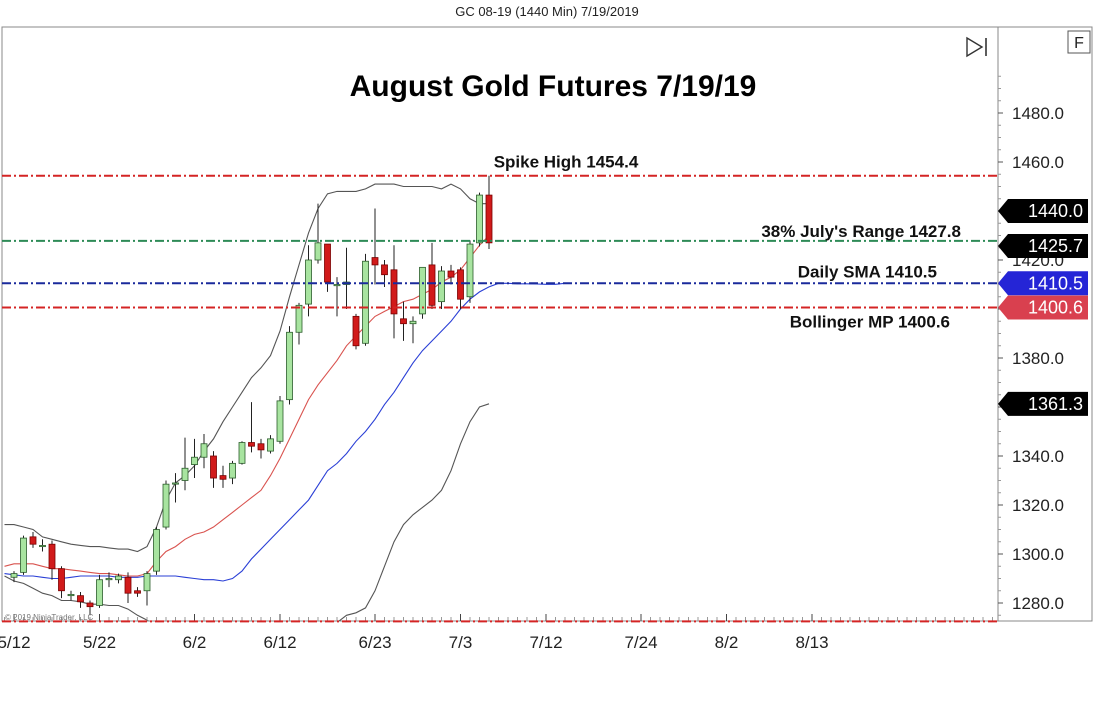 The height and width of the screenshot is (711, 1094). Describe the element at coordinates (374, 642) in the screenshot. I see `x-tick-label: 6/23` at that location.